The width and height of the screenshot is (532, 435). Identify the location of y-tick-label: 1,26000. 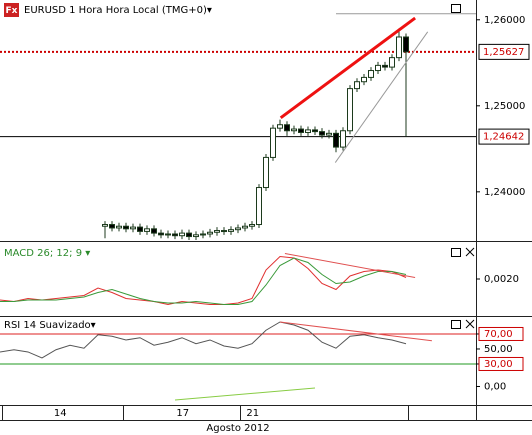
(504, 20).